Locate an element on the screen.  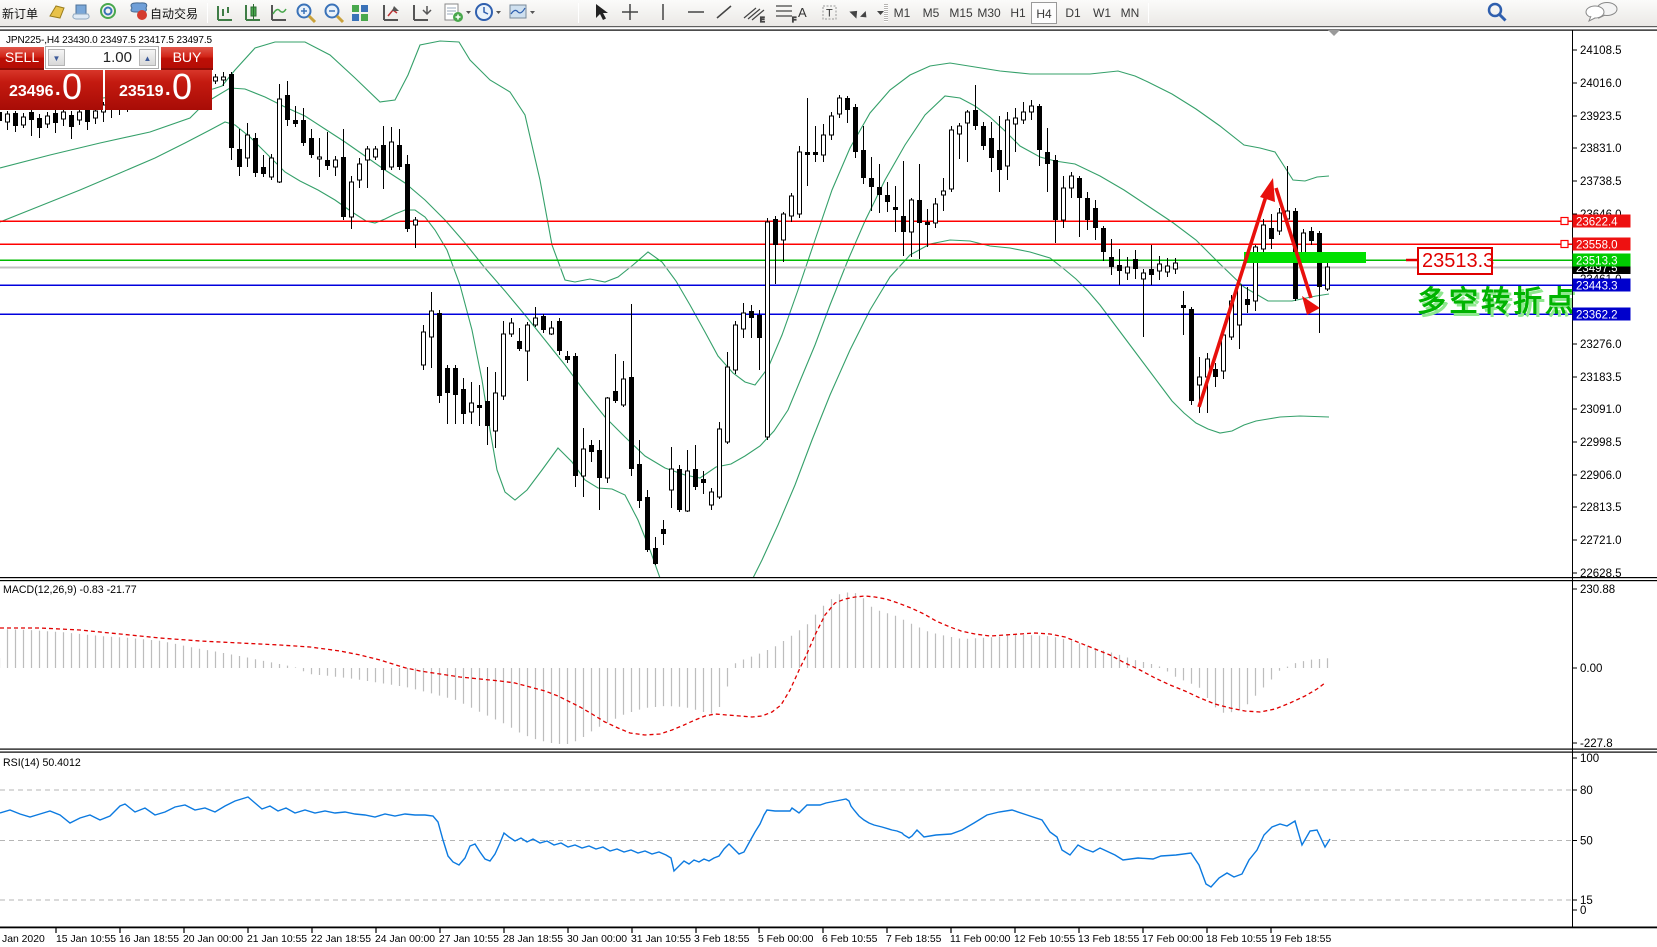
svg-text: 19 Feb 18:55 is located at coordinates (1300, 939).